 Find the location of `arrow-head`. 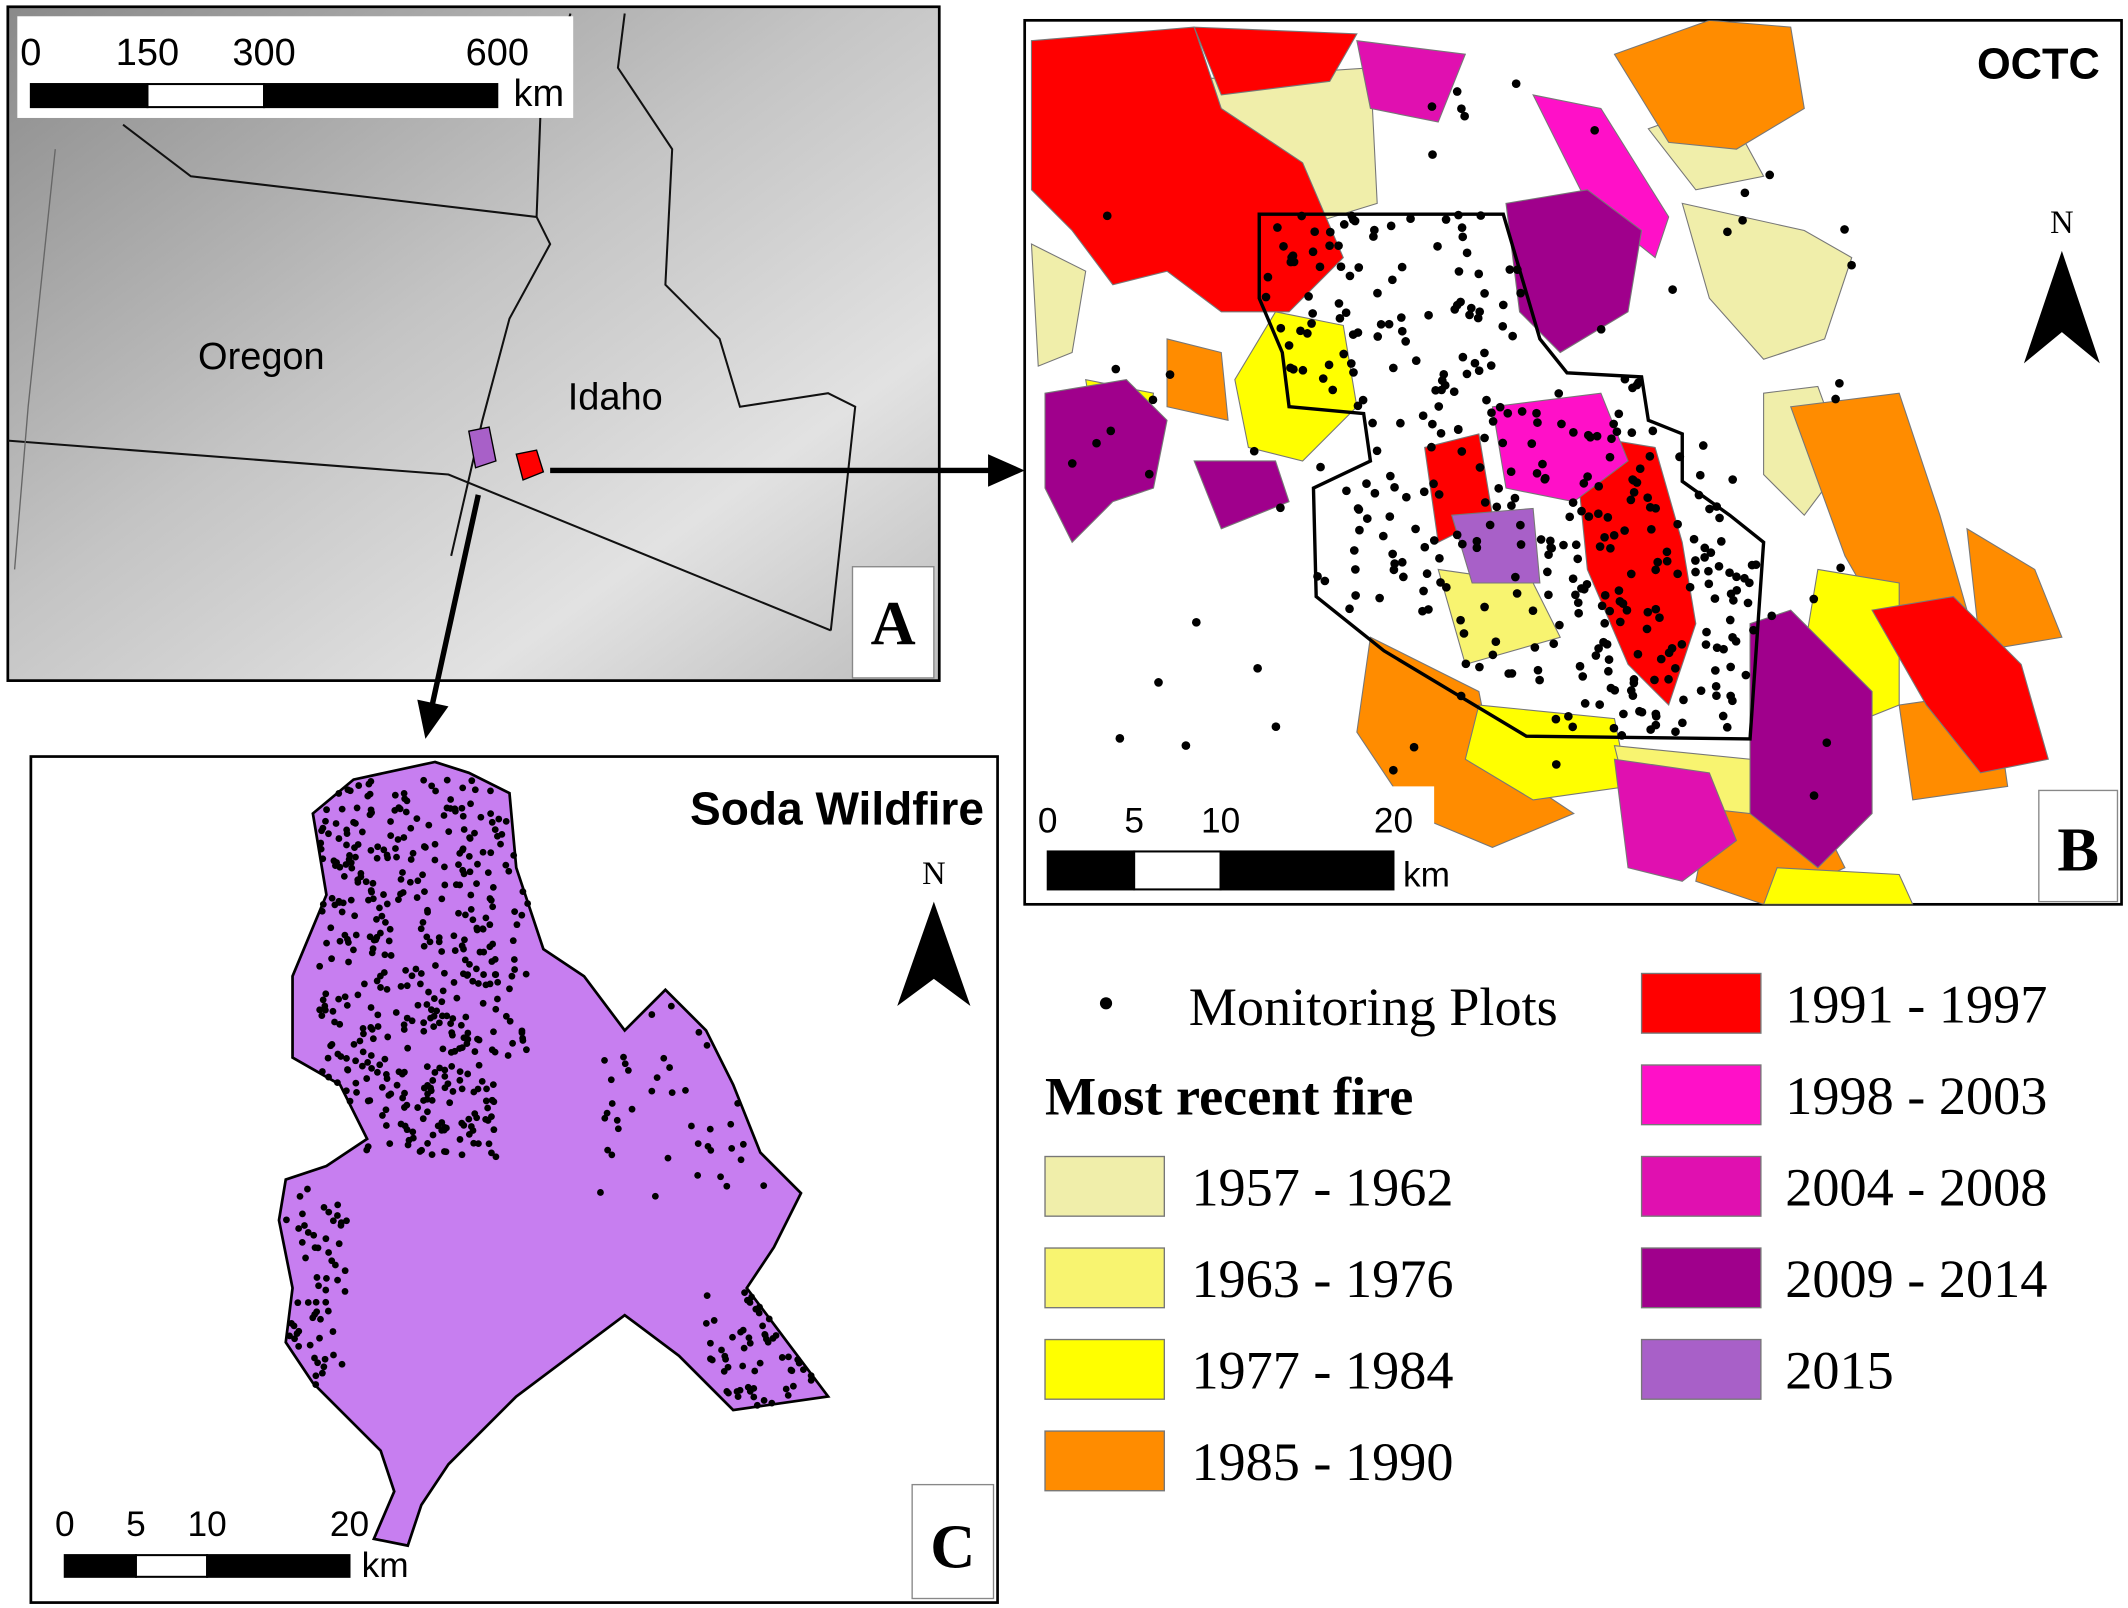

arrow-head is located at coordinates (1006, 470).